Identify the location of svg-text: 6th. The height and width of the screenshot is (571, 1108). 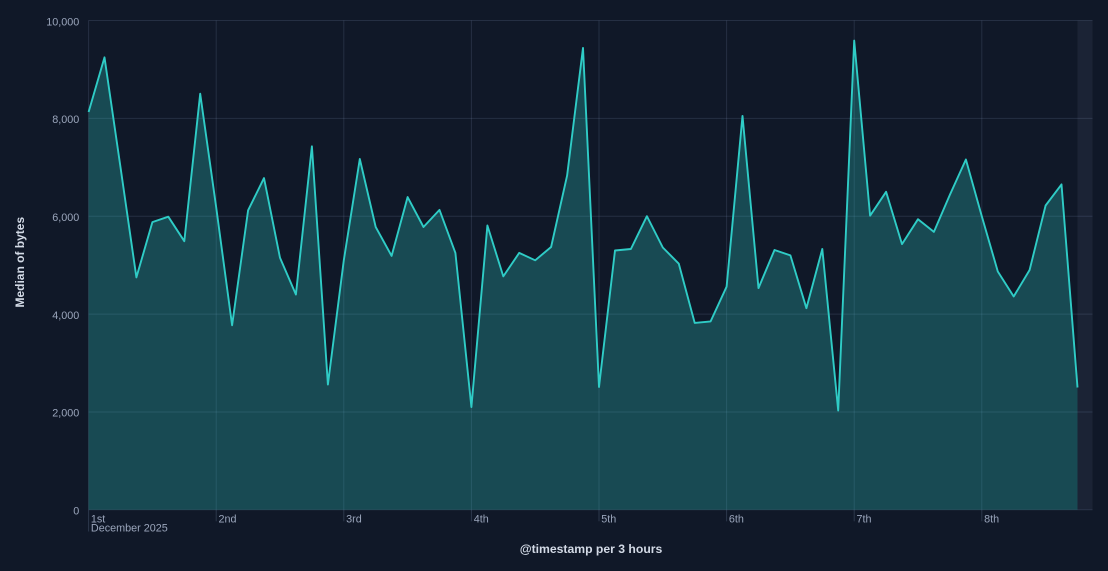
(736, 520).